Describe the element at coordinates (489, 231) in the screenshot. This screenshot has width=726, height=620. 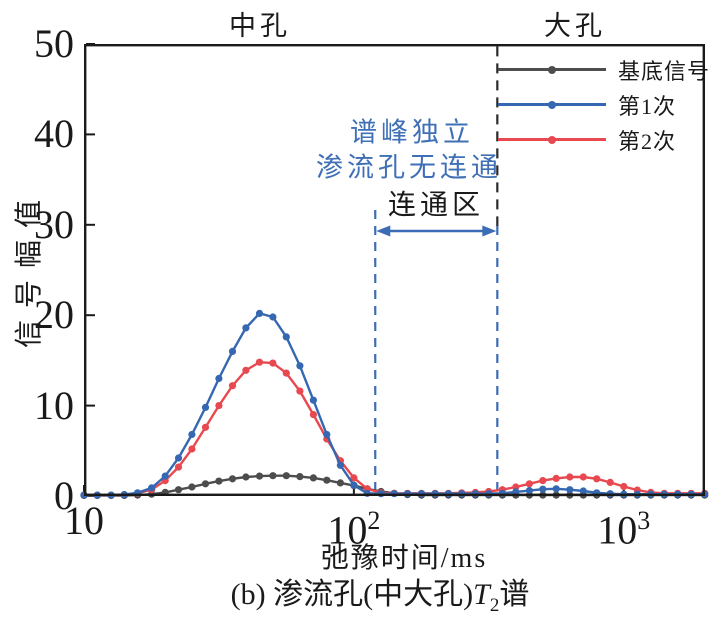
I see `arrow-head-right-icon` at that location.